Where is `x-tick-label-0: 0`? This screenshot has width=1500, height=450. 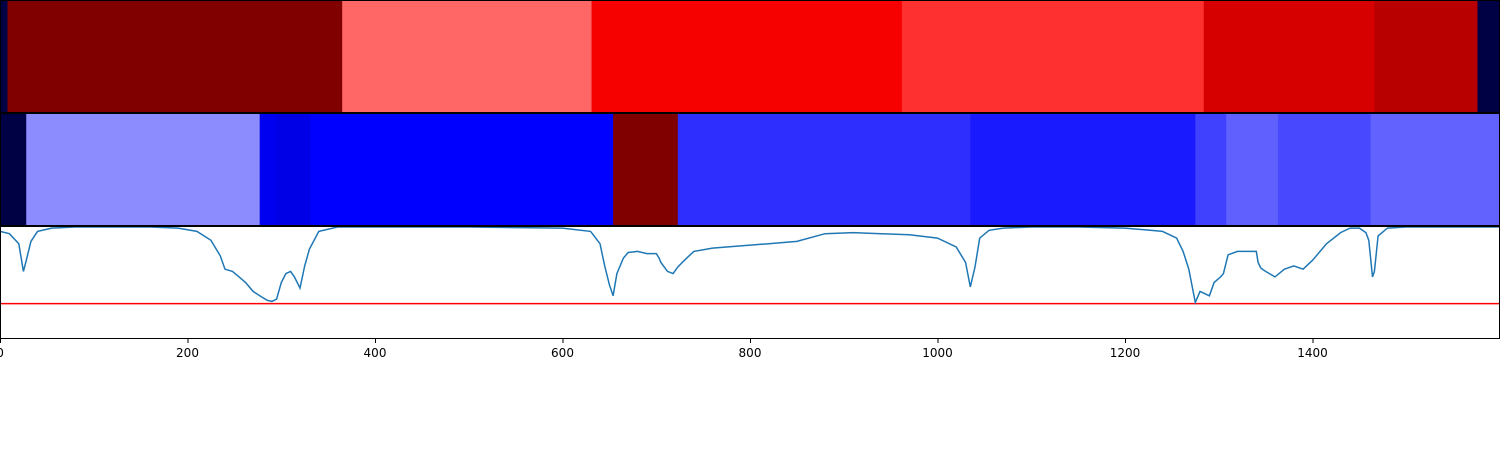 x-tick-label-0: 0 is located at coordinates (2, 353).